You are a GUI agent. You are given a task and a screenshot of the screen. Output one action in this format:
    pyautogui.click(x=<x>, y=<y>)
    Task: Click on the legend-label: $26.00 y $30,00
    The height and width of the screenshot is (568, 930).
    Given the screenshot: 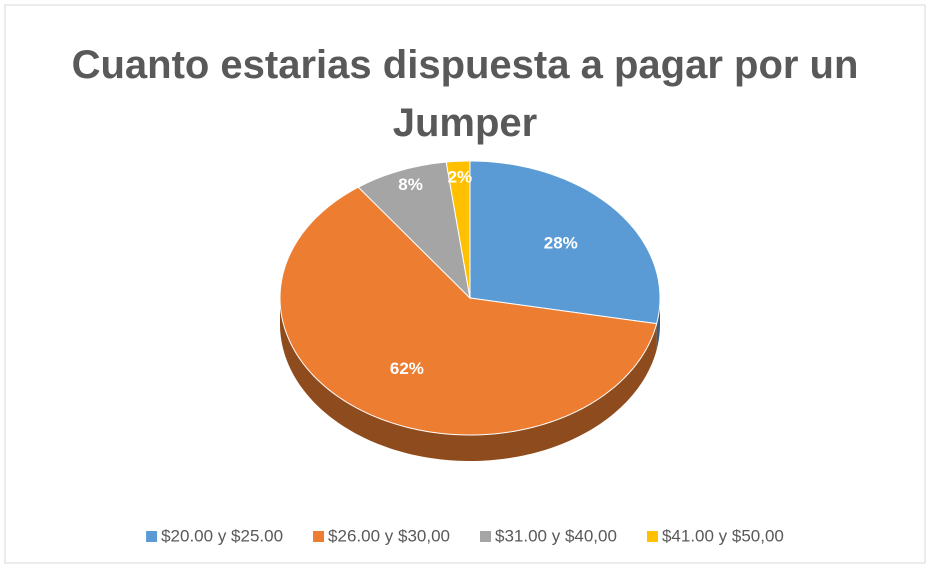 What is the action you would take?
    pyautogui.click(x=389, y=535)
    